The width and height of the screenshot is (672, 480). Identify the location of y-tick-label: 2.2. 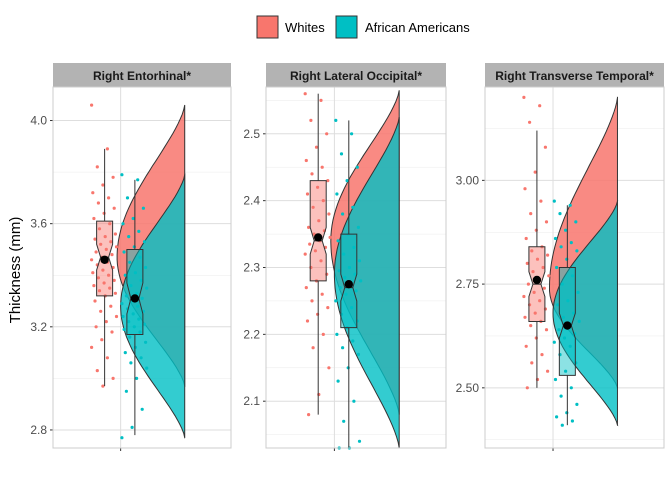
(251, 334).